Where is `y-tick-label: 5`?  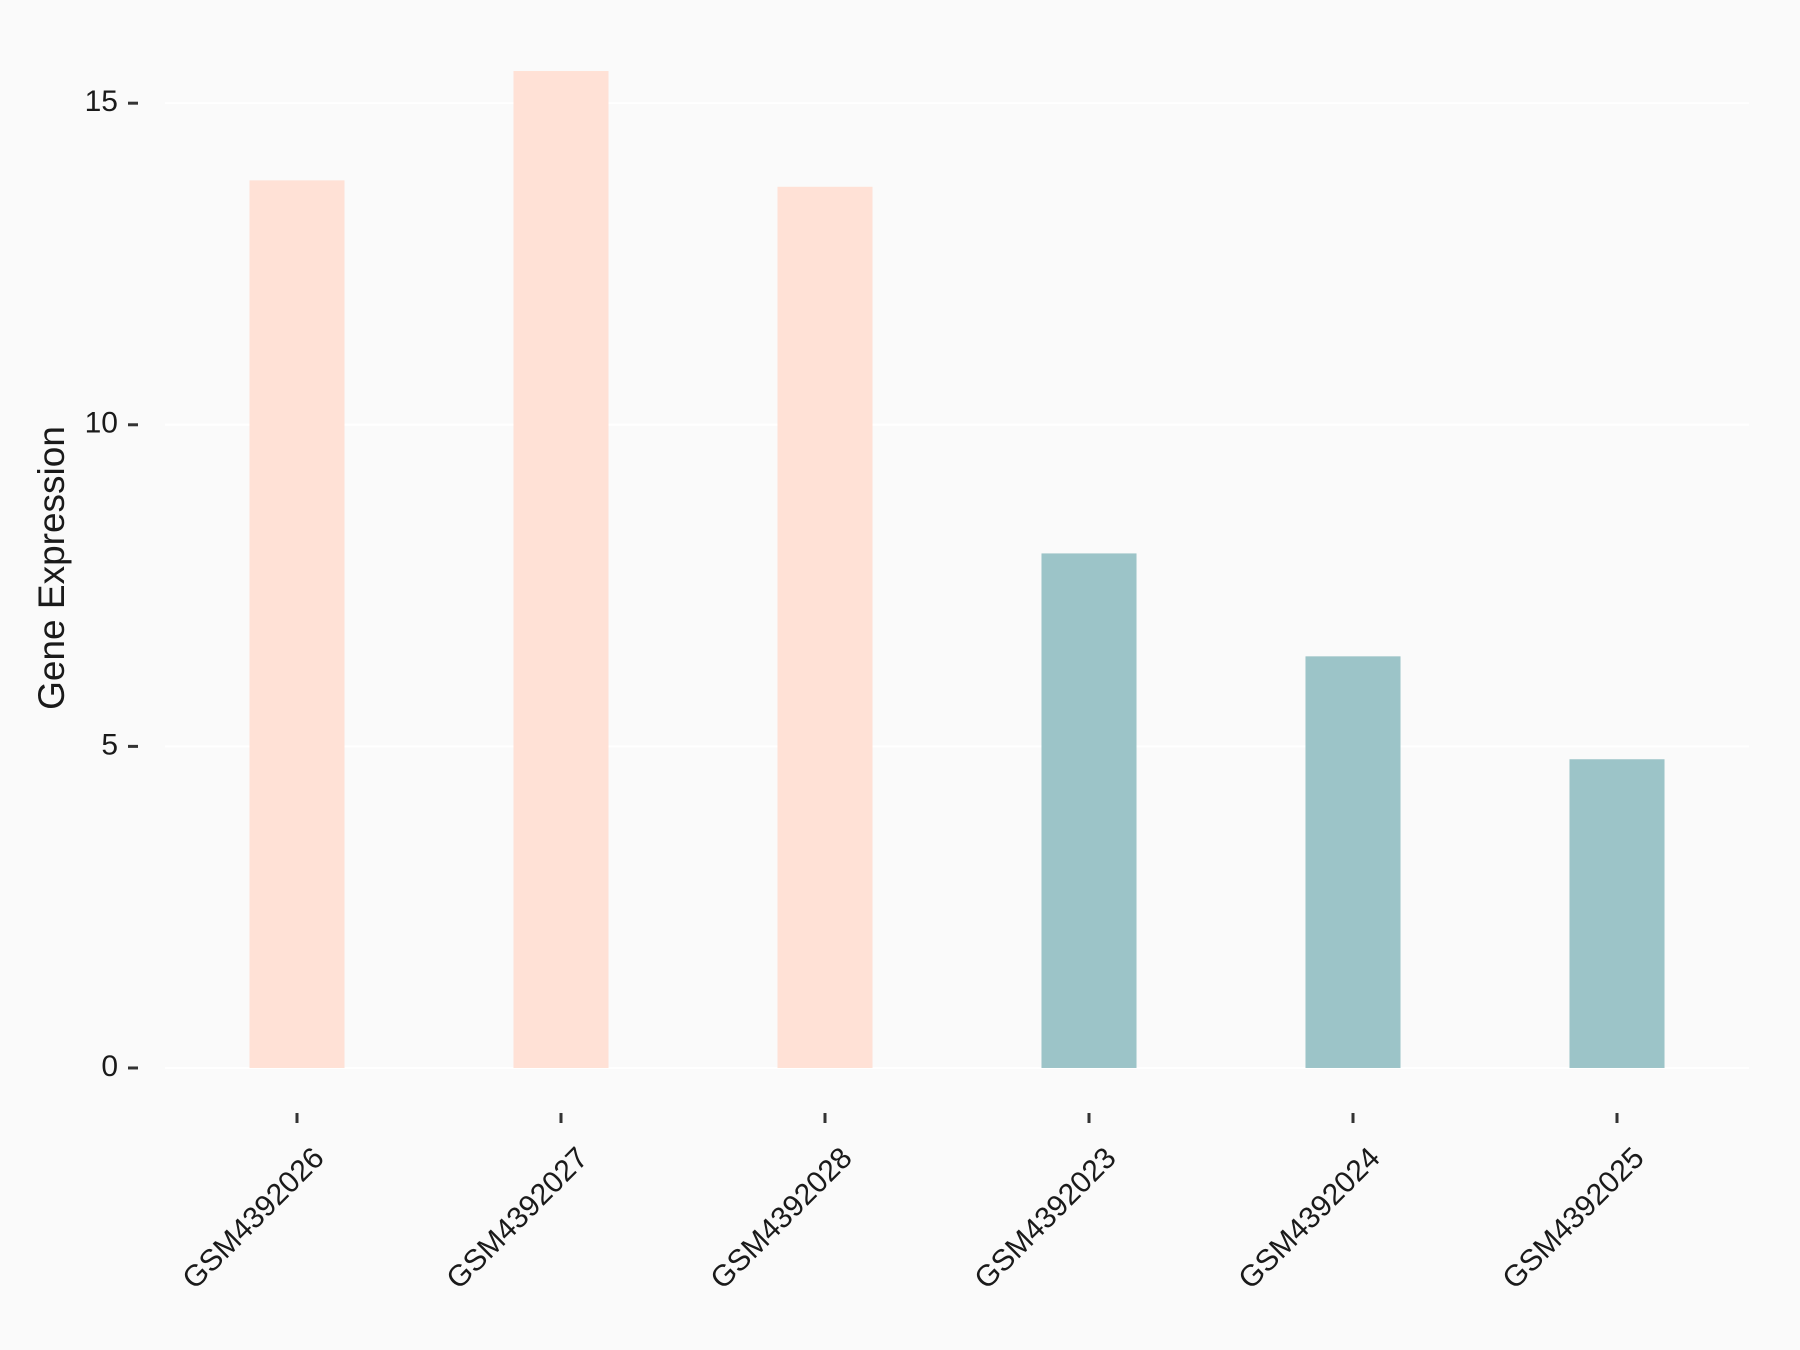 y-tick-label: 5 is located at coordinates (109, 744).